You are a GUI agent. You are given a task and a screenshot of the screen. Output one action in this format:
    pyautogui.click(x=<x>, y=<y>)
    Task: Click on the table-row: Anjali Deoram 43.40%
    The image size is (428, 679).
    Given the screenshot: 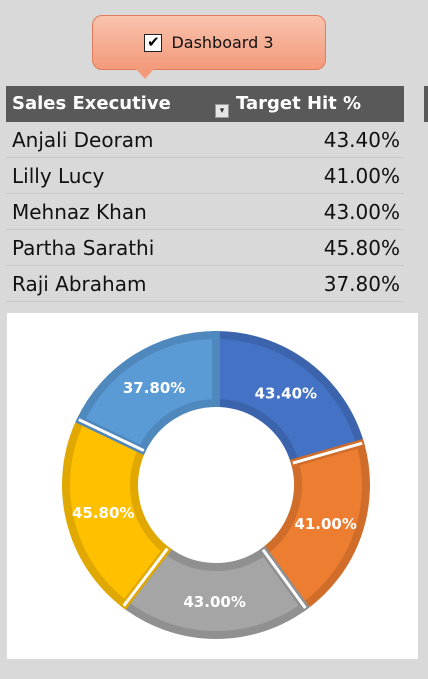 What is the action you would take?
    pyautogui.click(x=205, y=140)
    